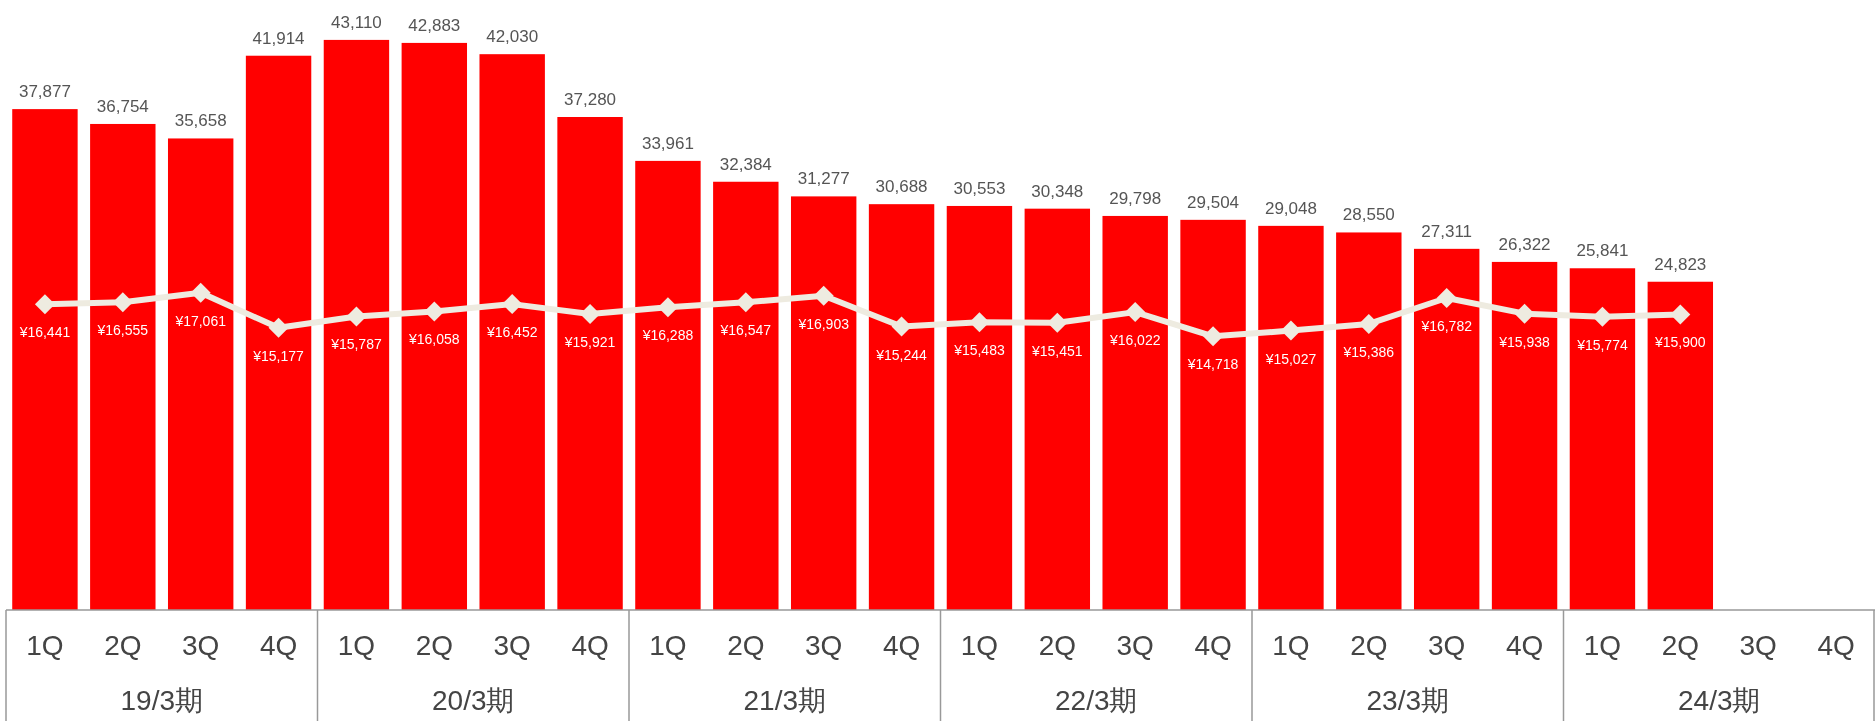 This screenshot has width=1875, height=721. I want to click on text: 19/3期, so click(161, 700).